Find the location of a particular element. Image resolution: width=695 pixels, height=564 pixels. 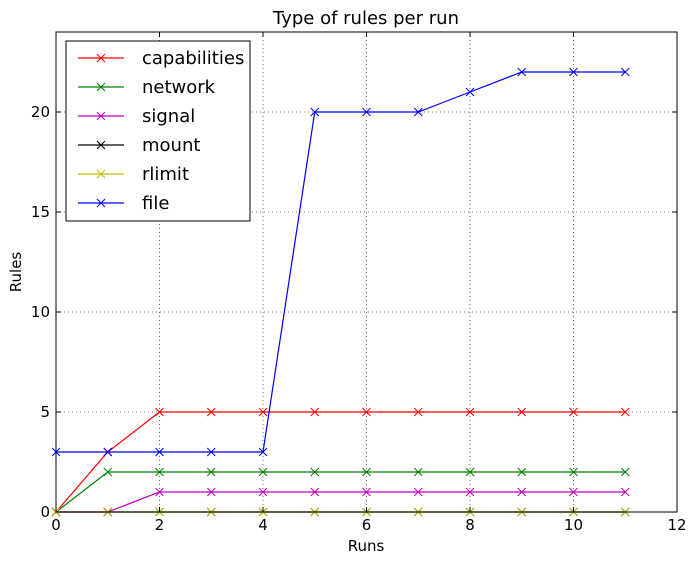

series-line-capabilities is located at coordinates (340, 462).